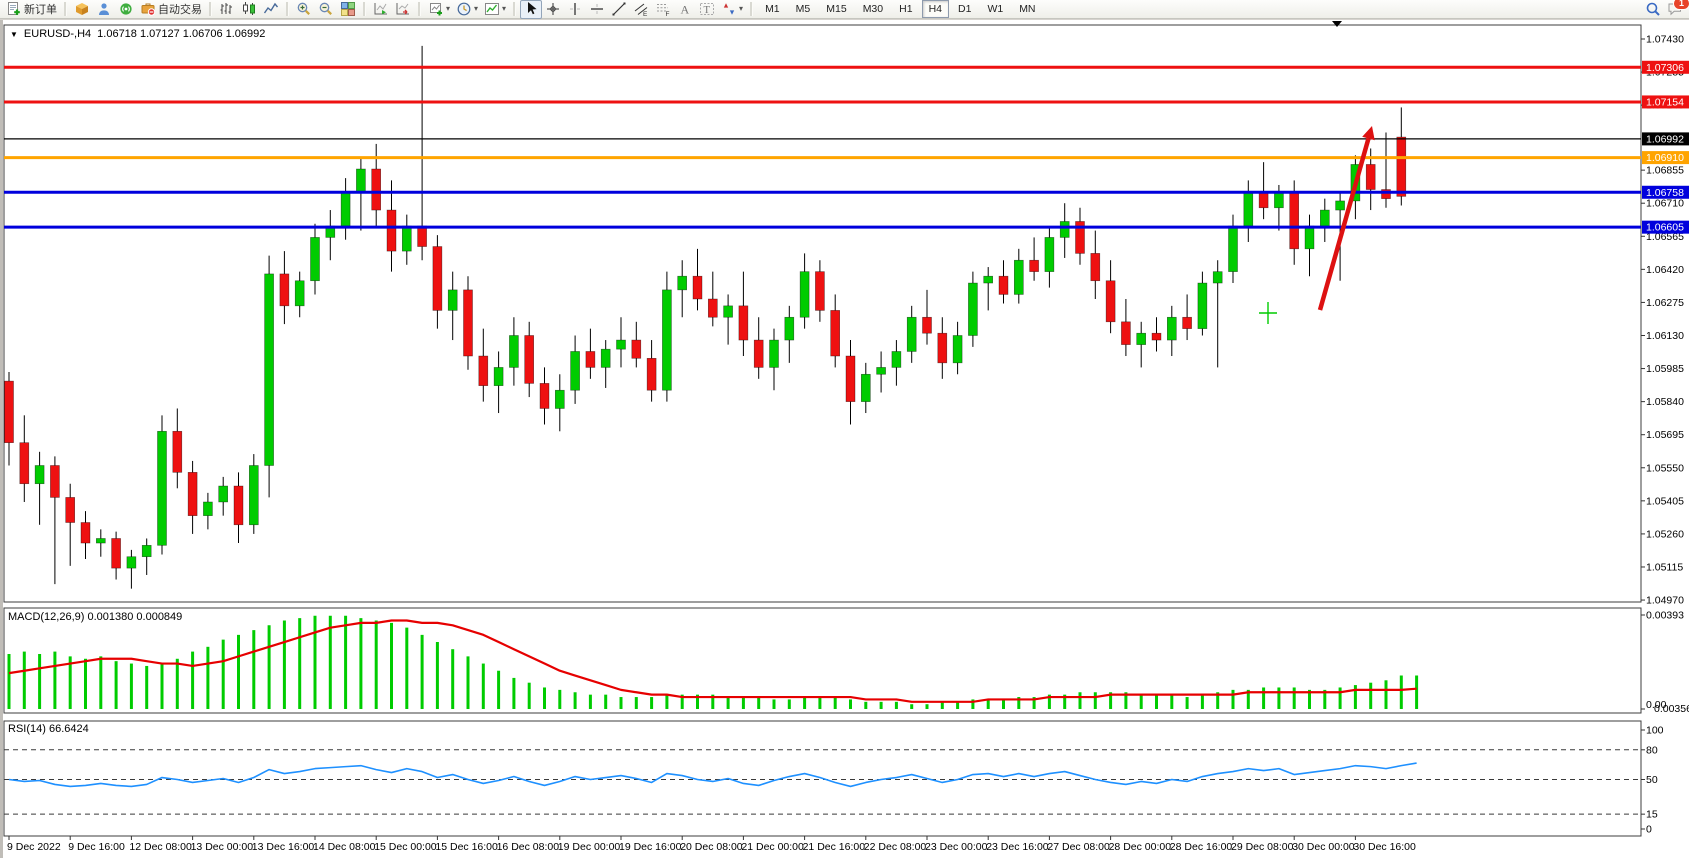 The width and height of the screenshot is (1689, 858). I want to click on macd-pane, so click(822, 660).